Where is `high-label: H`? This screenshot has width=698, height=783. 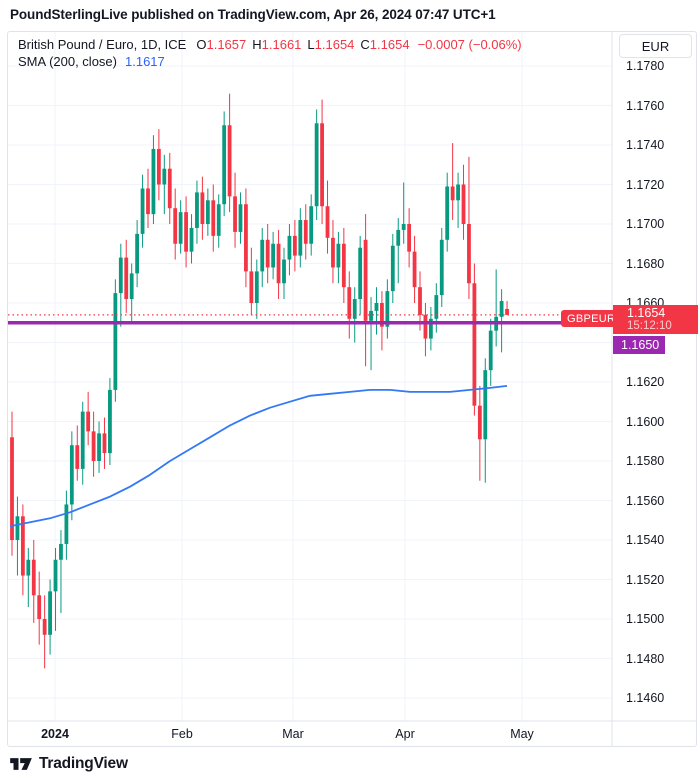 high-label: H is located at coordinates (257, 44).